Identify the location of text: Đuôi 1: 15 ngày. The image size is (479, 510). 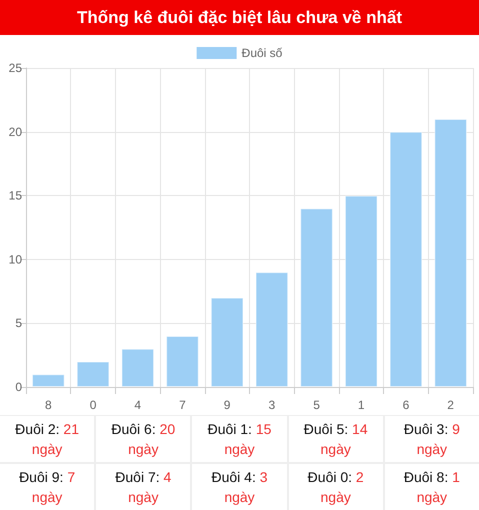
(240, 439).